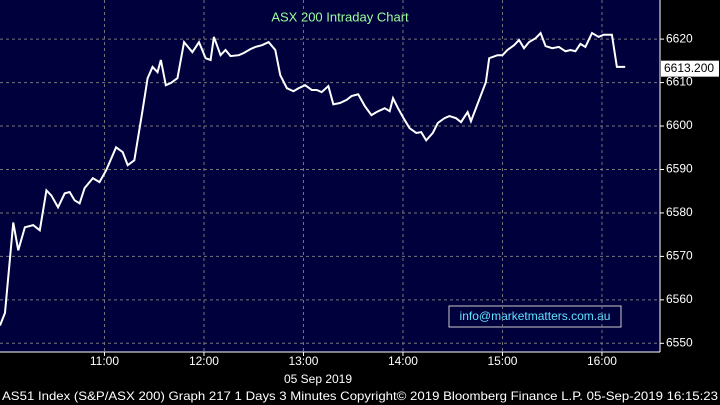  What do you see at coordinates (104, 361) in the screenshot?
I see `x-tick-label: 11:00` at bounding box center [104, 361].